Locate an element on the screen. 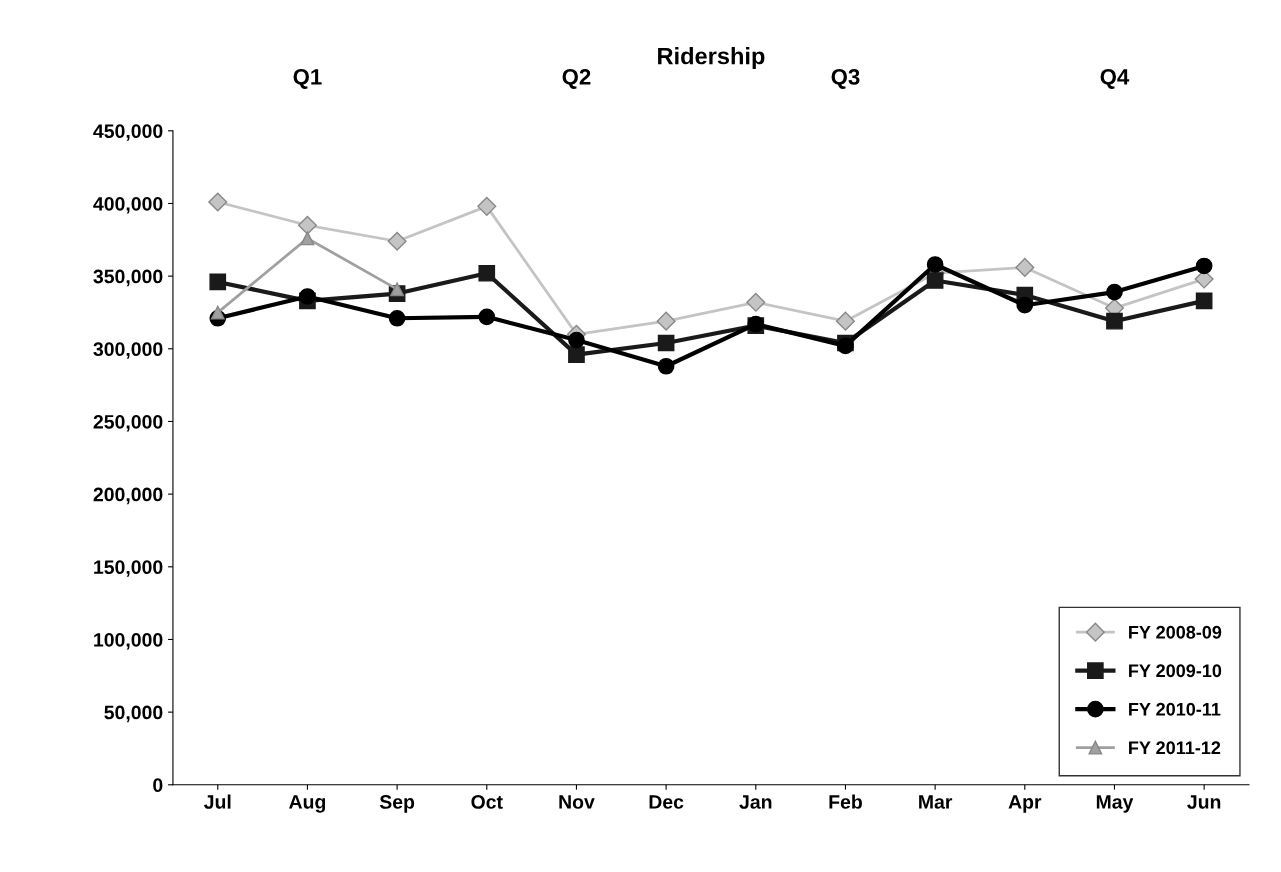 The height and width of the screenshot is (872, 1281). y-tick-label: 150,000 is located at coordinates (128, 568).